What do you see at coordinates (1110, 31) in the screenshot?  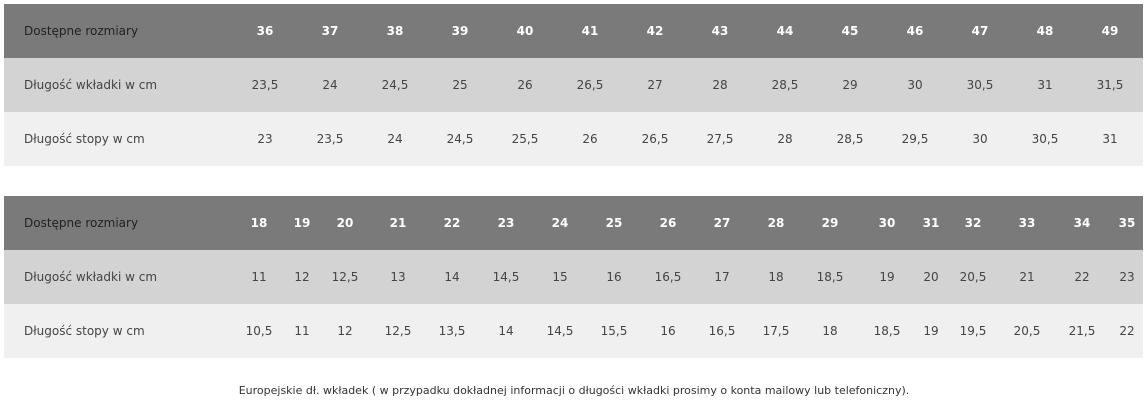 I see `table-cell: 49` at bounding box center [1110, 31].